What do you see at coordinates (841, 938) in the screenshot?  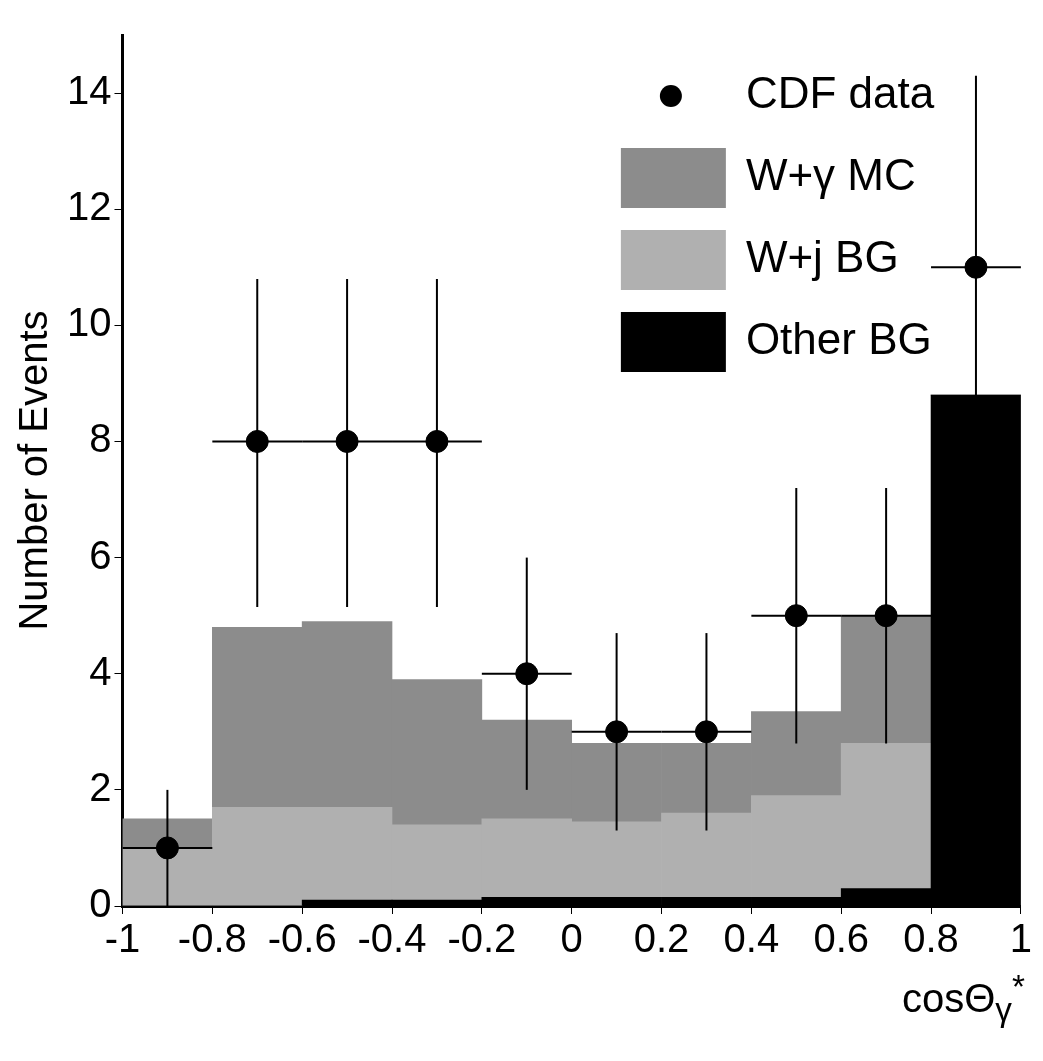 I see `x-tick-label: 0.6` at bounding box center [841, 938].